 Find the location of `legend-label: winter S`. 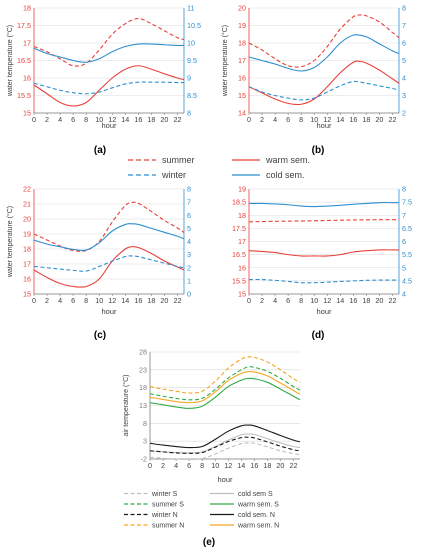

legend-label: winter S is located at coordinates (164, 494).